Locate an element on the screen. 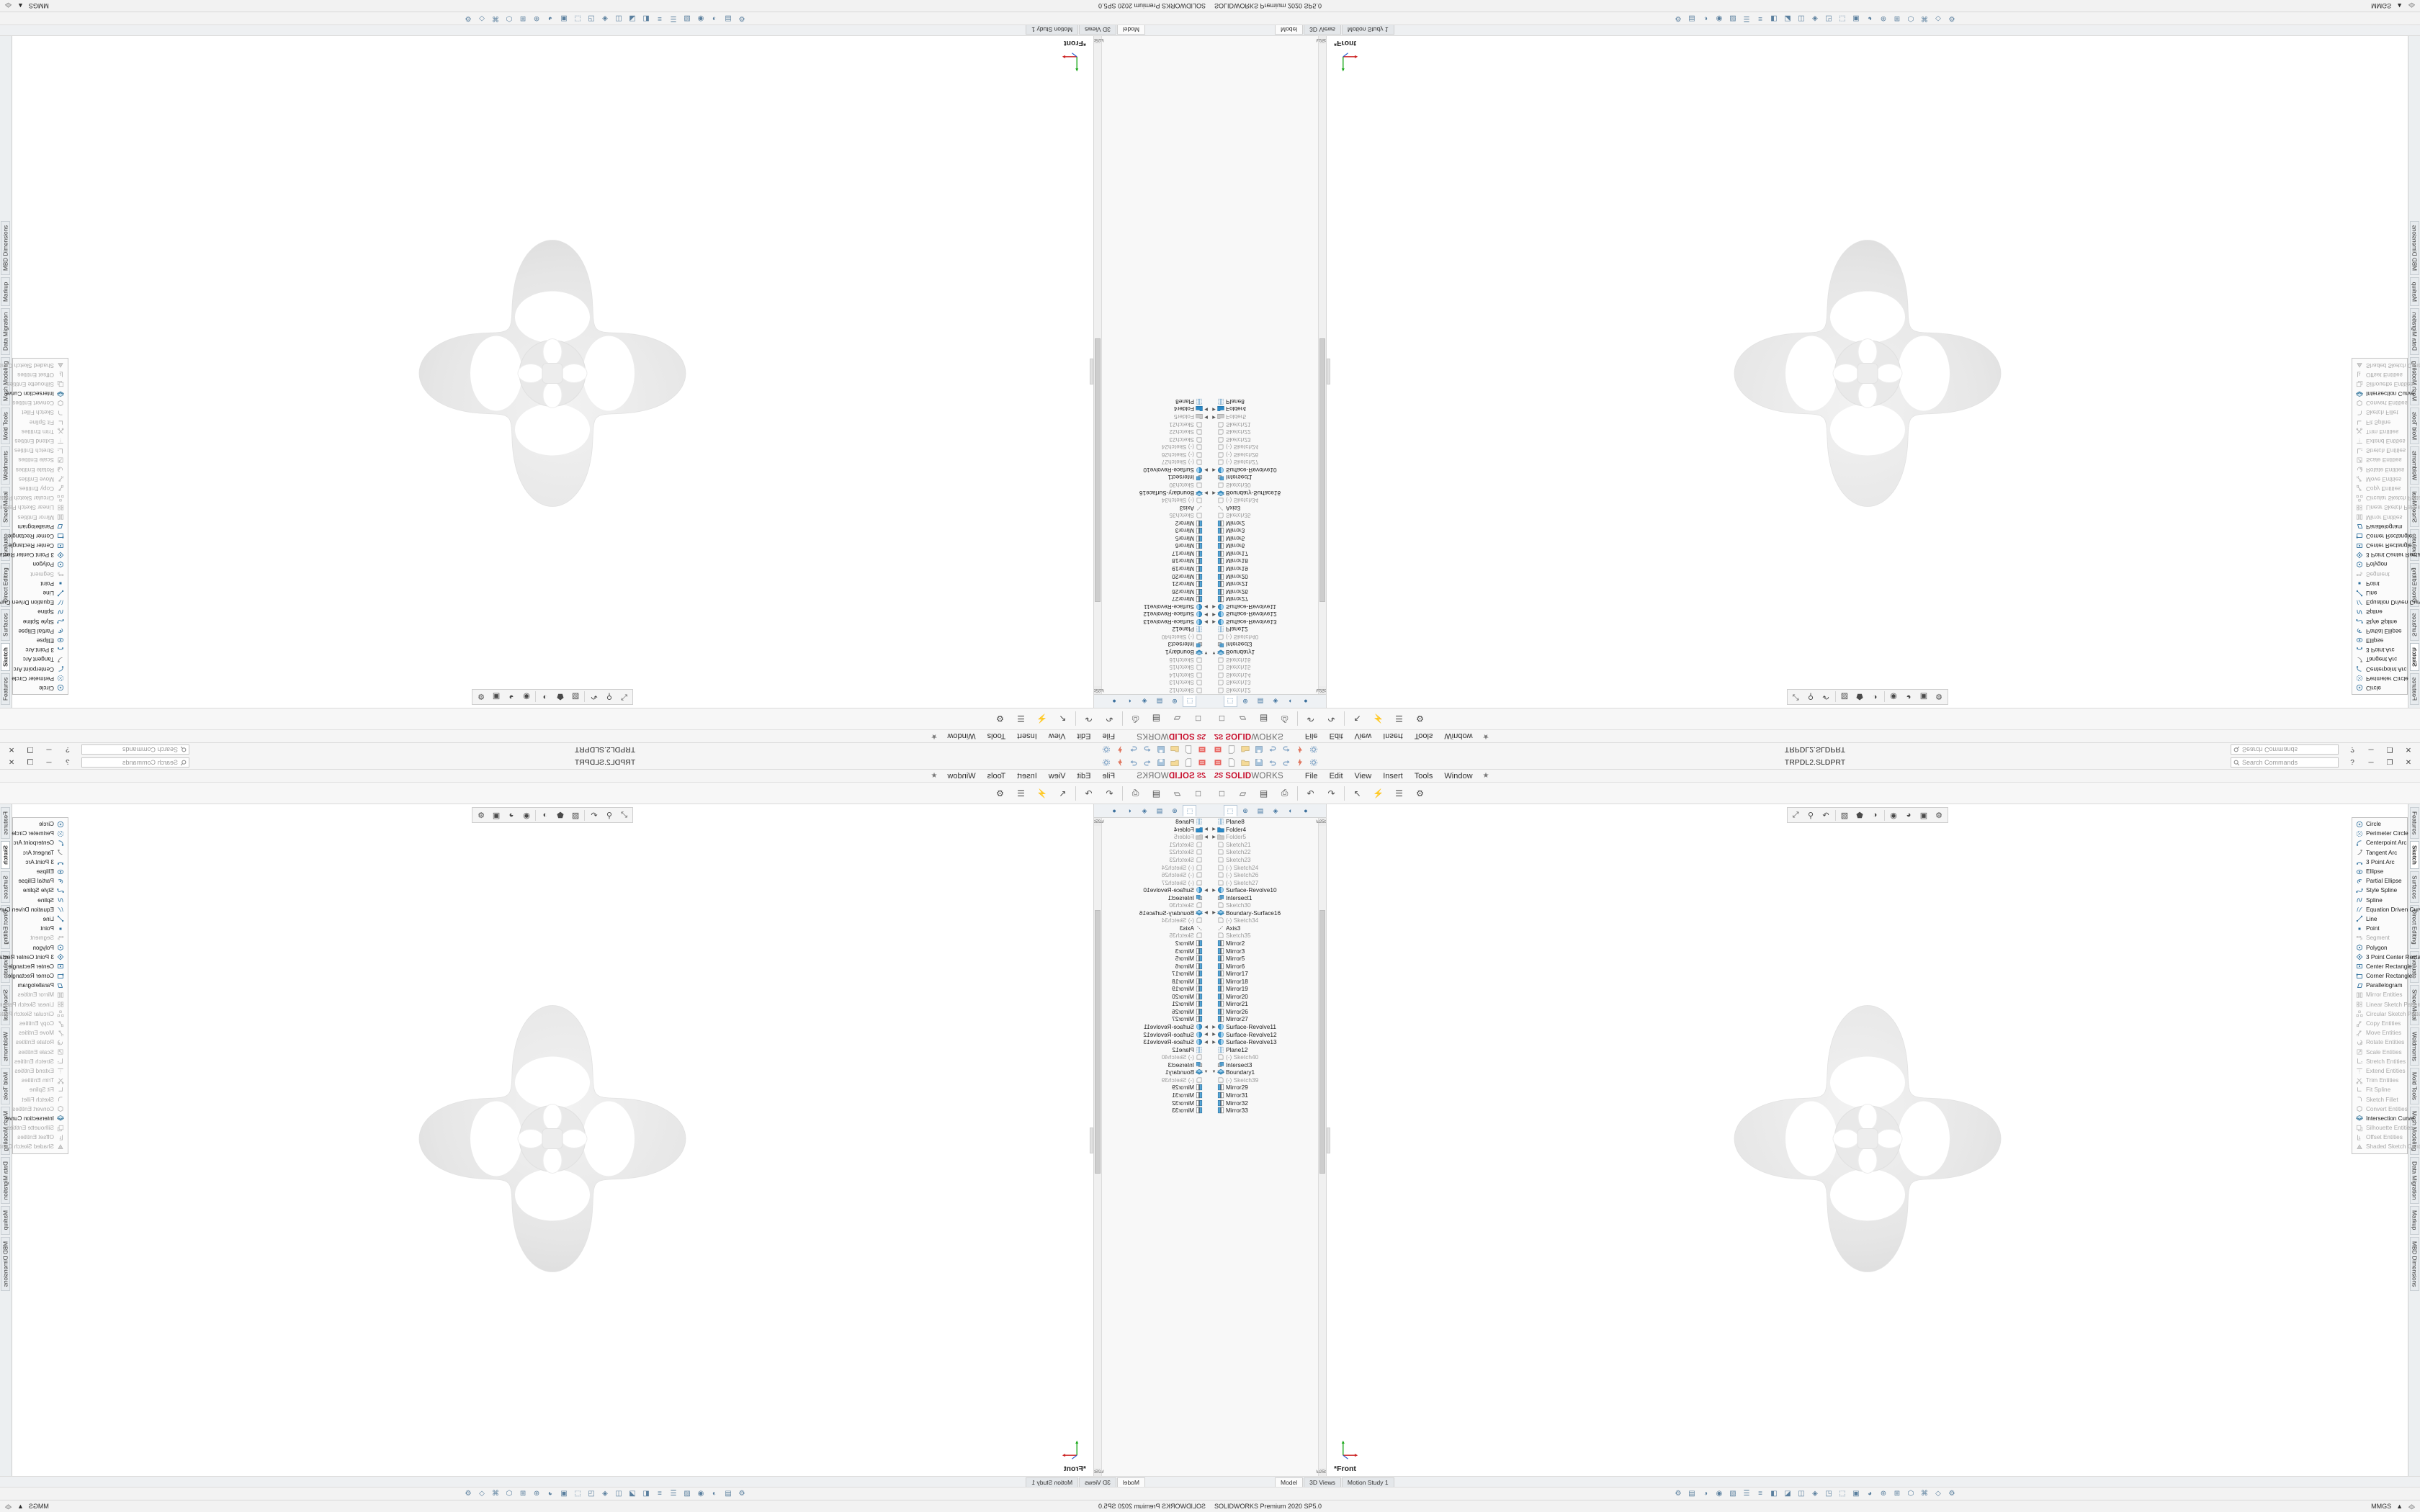 This screenshot has width=2420, height=1512. scrollbar-thumb is located at coordinates (1098, 1041).